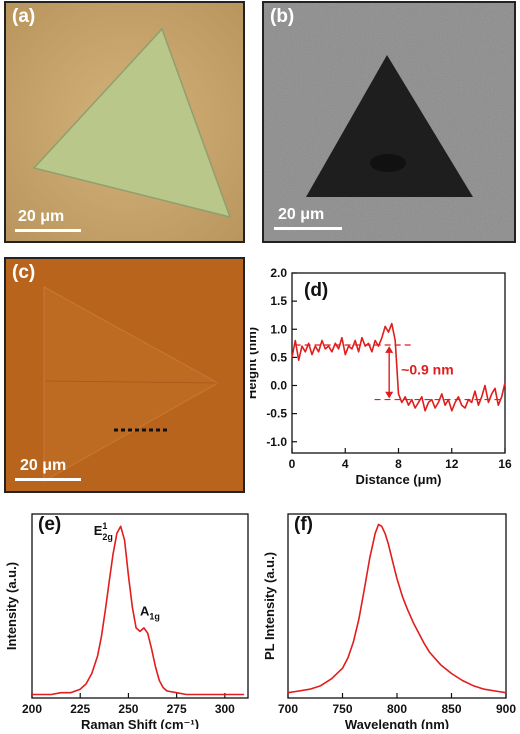 This screenshot has height=734, width=520. Describe the element at coordinates (308, 228) in the screenshot. I see `scale-bar-b` at that location.